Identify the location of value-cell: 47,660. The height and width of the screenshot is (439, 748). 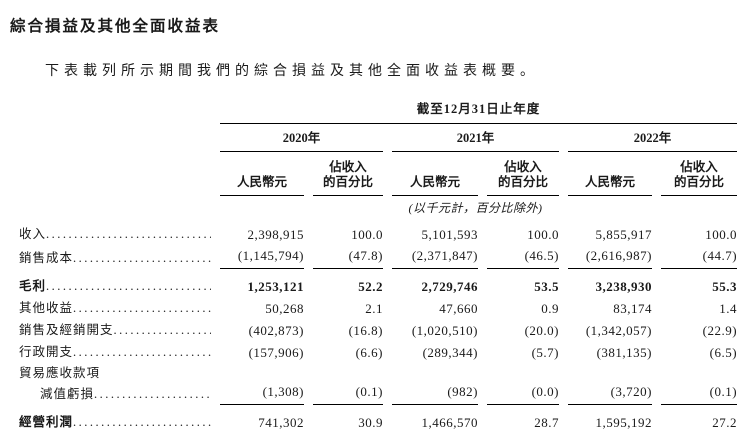
(458, 308).